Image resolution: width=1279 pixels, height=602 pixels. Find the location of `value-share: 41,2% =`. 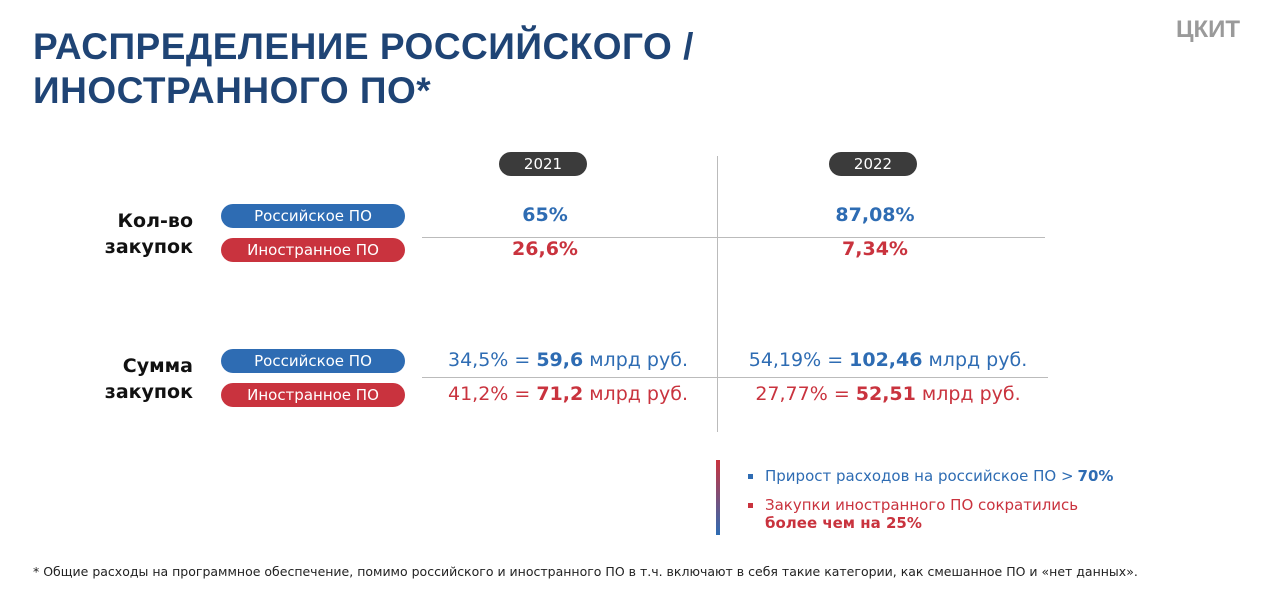

value-share: 41,2% = is located at coordinates (489, 394).